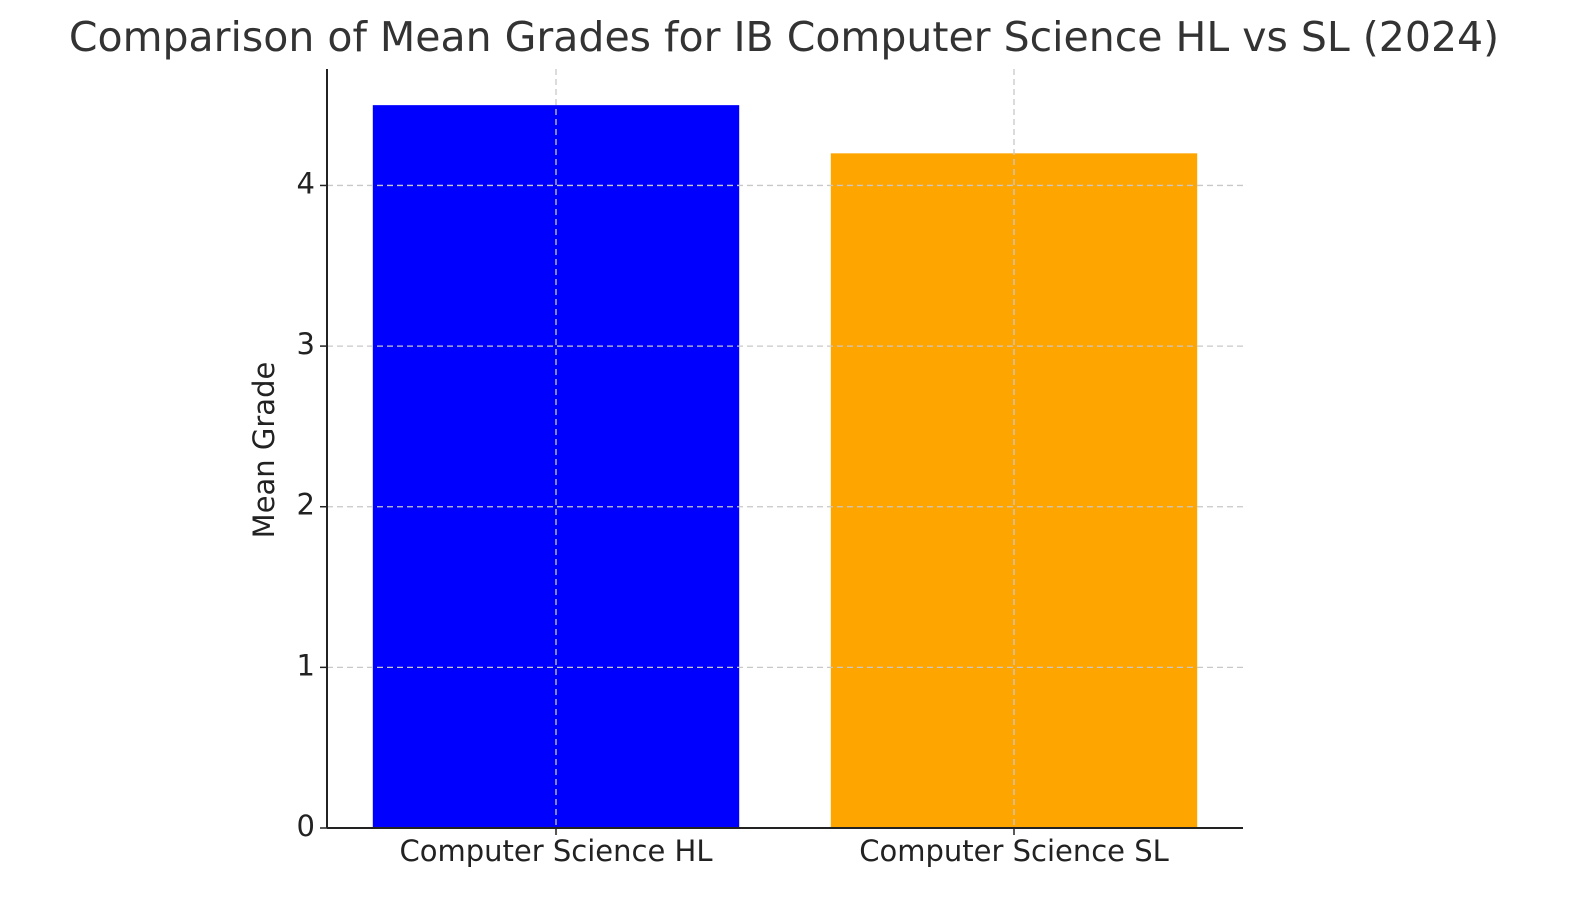 This screenshot has width=1591, height=903. I want to click on x-tick-label: Computer Science SL, so click(1014, 851).